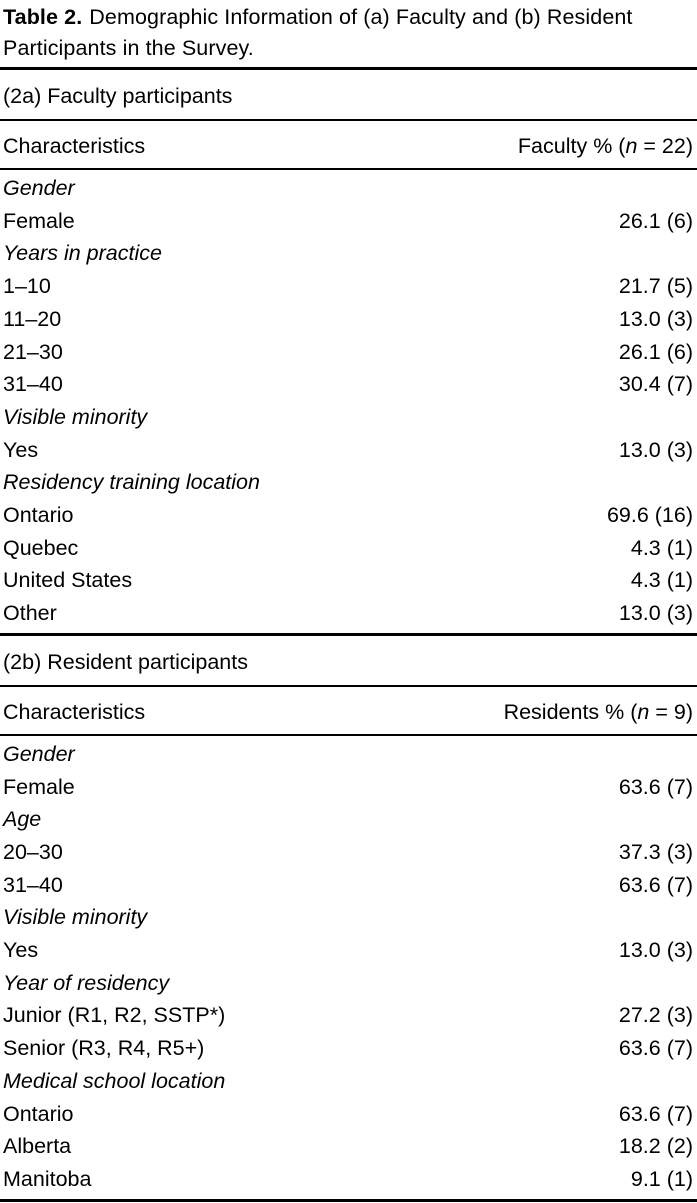  I want to click on data-row: 31–40 30.4 (7), so click(348, 384).